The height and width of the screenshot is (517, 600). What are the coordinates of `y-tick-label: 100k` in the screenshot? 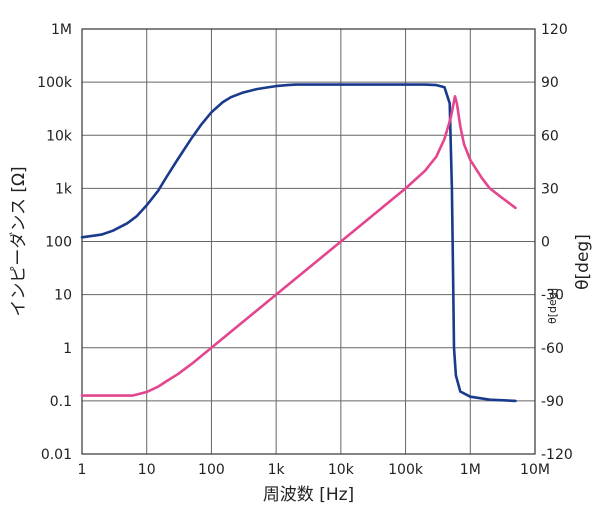 It's located at (55, 83).